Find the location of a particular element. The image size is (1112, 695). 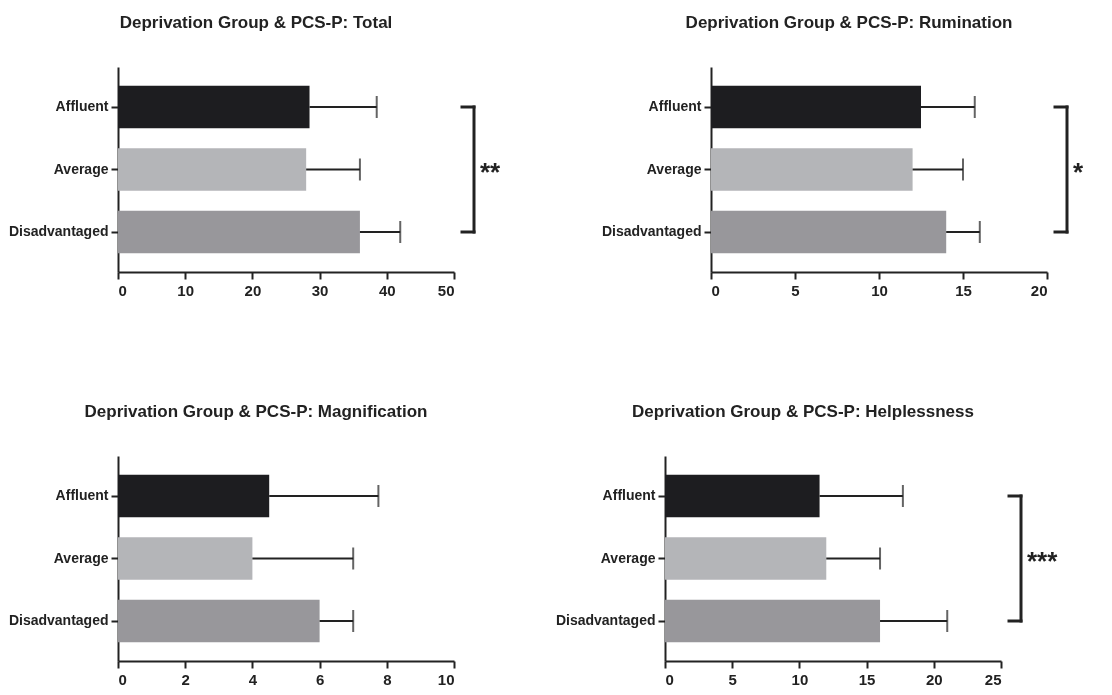

chart-title: Deprivation Group & PCS-P: Helplessness is located at coordinates (803, 411).